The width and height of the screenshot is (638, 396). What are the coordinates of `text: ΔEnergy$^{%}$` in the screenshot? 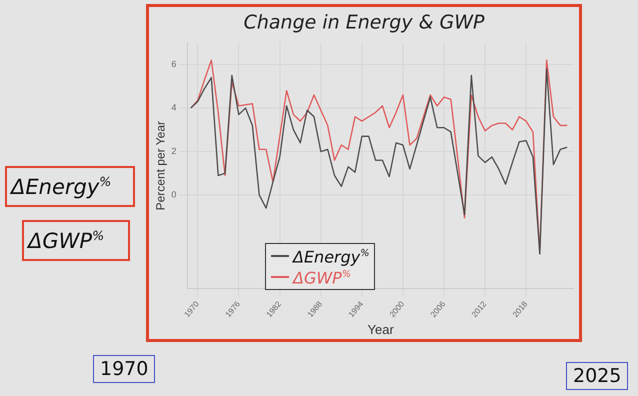 It's located at (61, 186).